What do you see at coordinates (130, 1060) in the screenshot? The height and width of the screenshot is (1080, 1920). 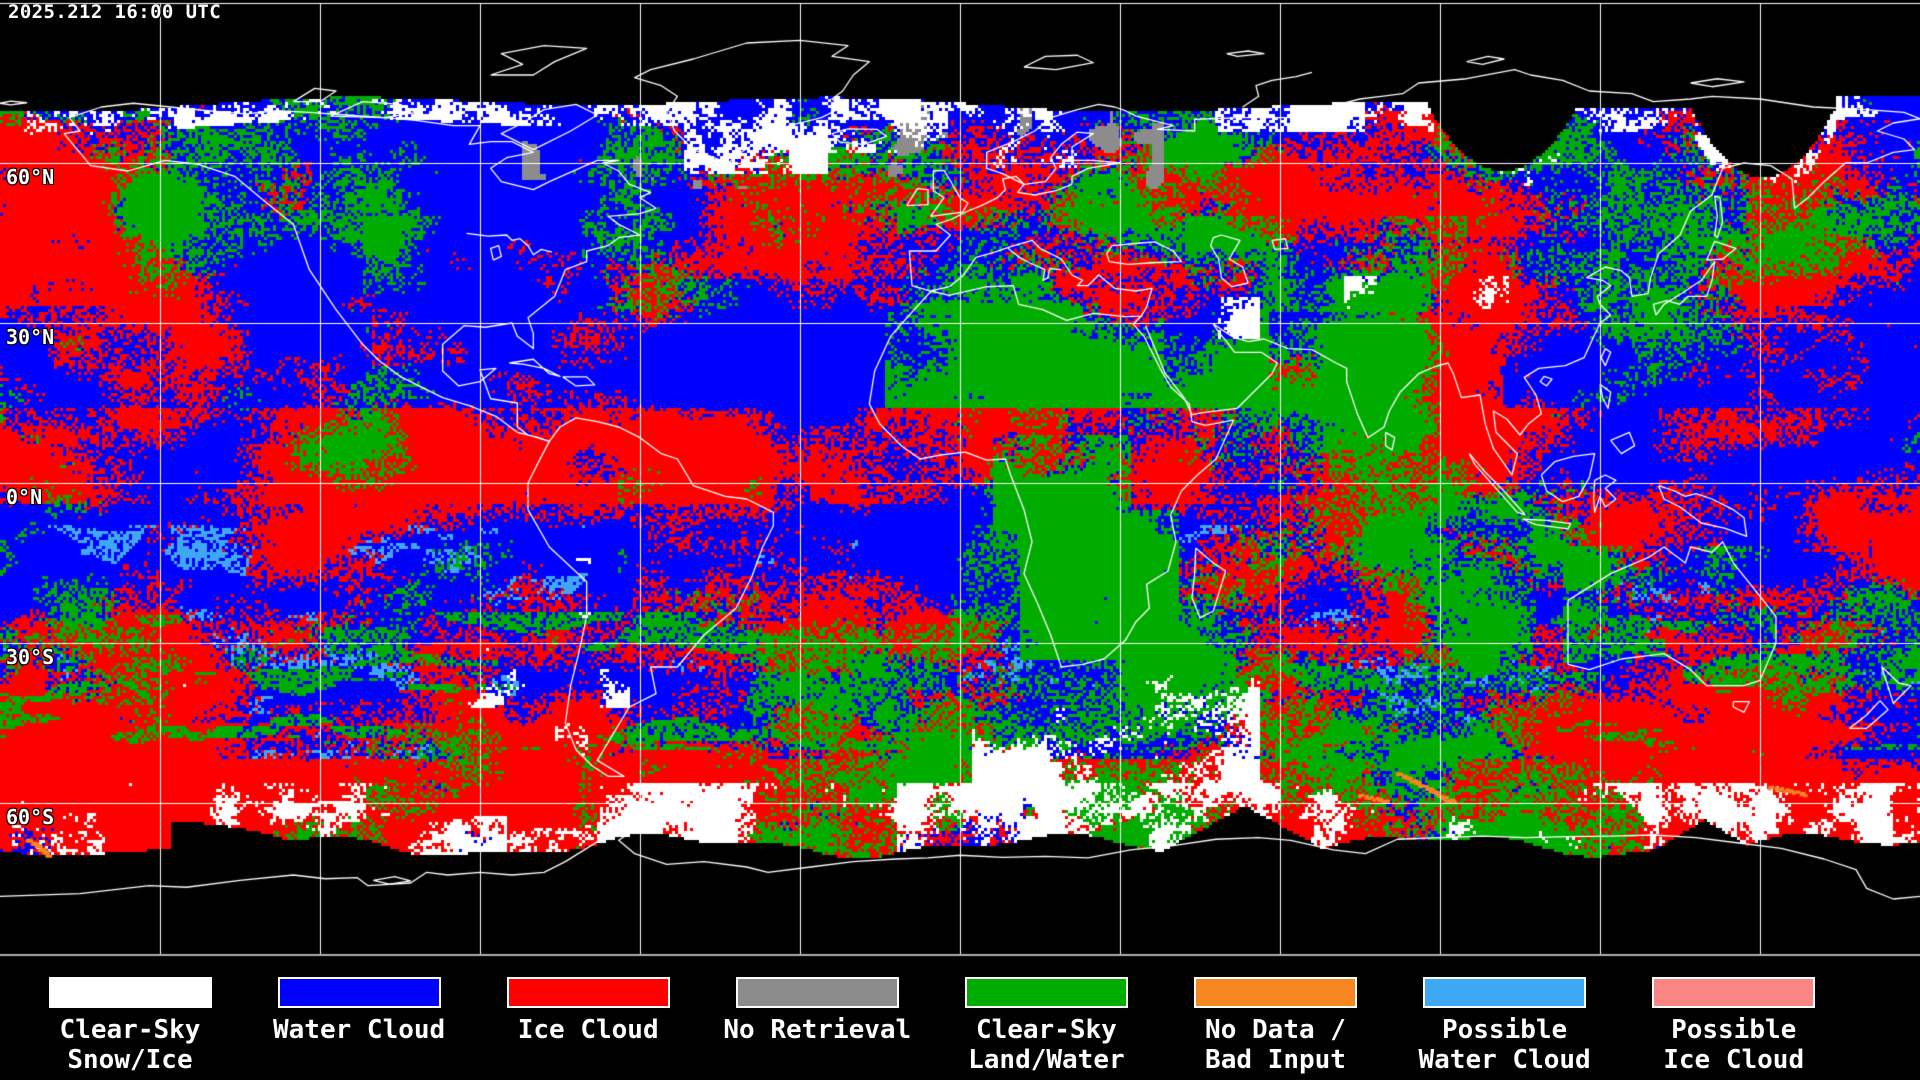 I see `legend-label: Snow/Ice` at bounding box center [130, 1060].